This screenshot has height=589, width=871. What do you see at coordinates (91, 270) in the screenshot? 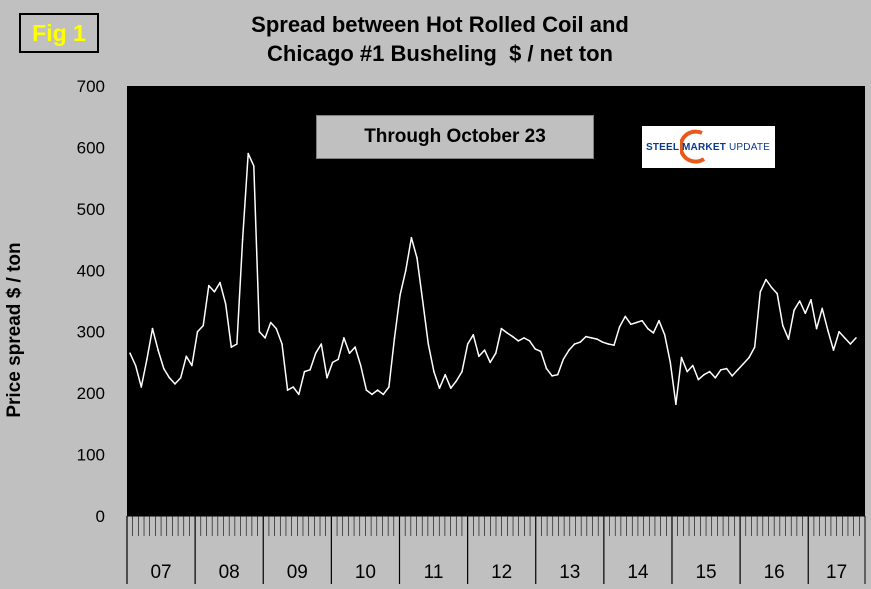
I see `y-tick-label: 400` at bounding box center [91, 270].